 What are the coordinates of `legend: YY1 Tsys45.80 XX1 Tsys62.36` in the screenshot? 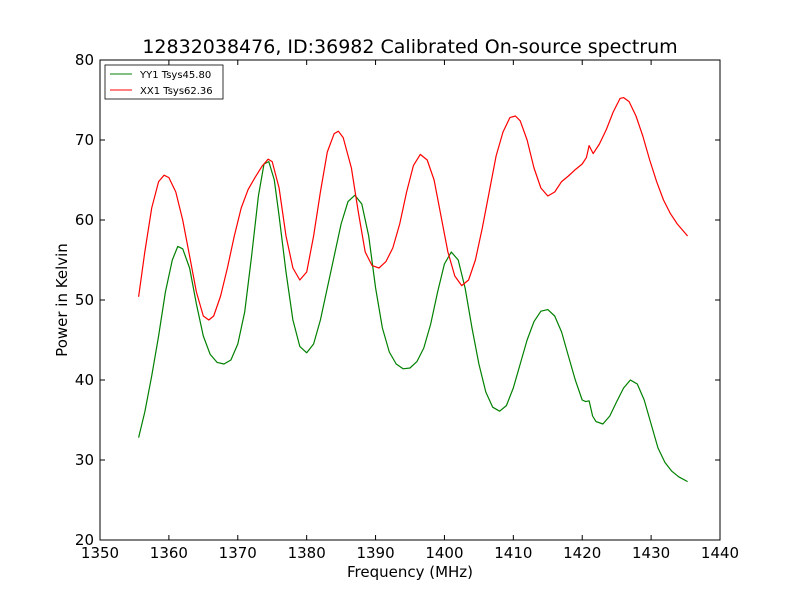 It's located at (164, 82).